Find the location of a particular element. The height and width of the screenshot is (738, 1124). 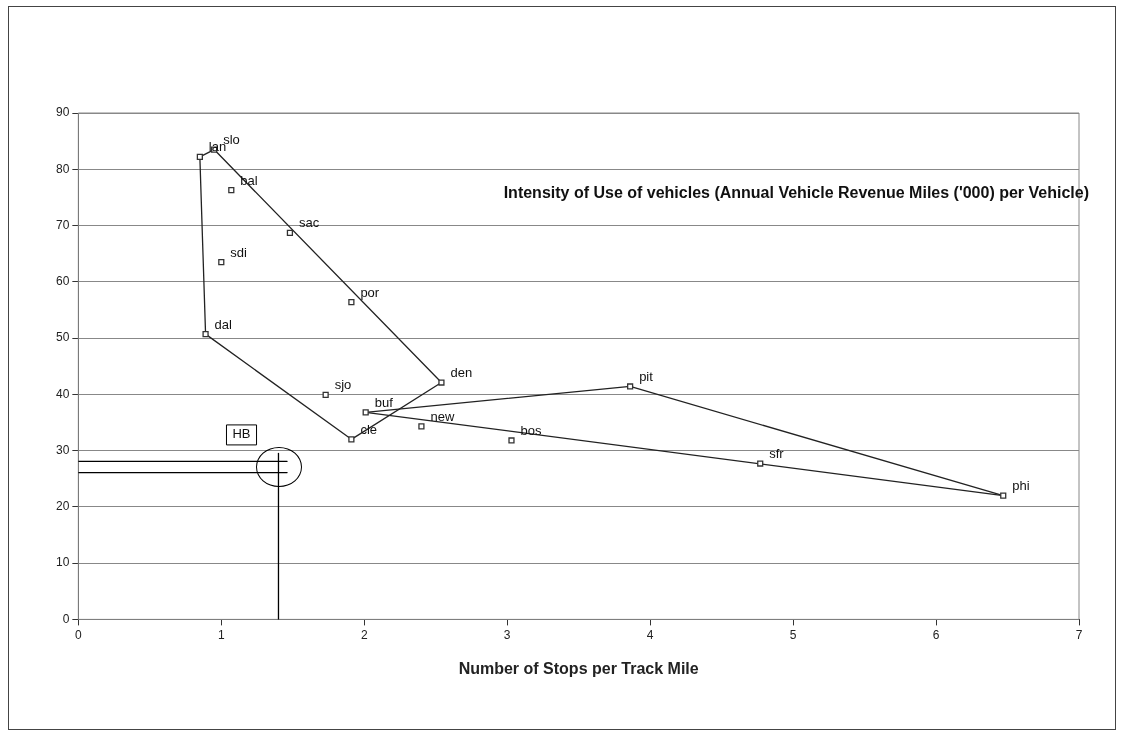

y-tick-label: 0 is located at coordinates (66, 618).